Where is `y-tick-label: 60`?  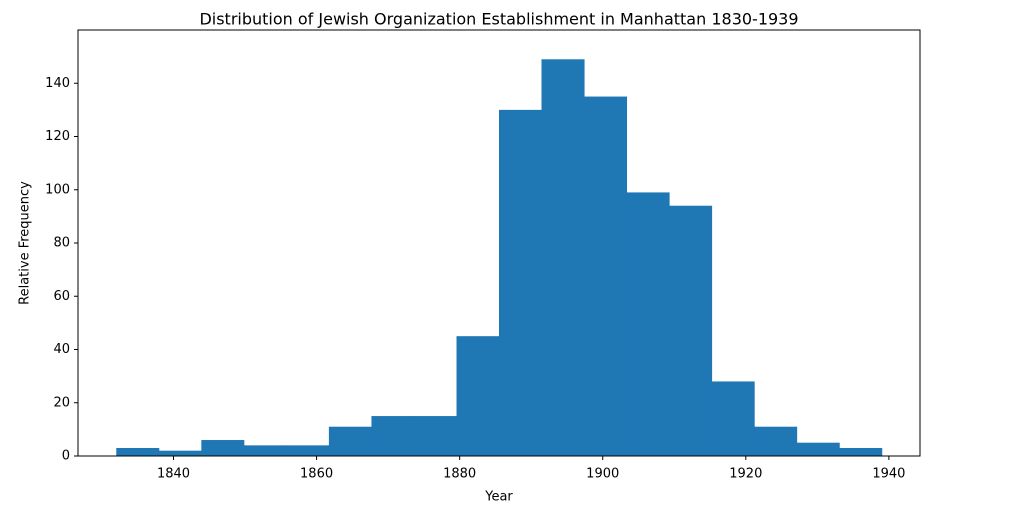 y-tick-label: 60 is located at coordinates (61, 296).